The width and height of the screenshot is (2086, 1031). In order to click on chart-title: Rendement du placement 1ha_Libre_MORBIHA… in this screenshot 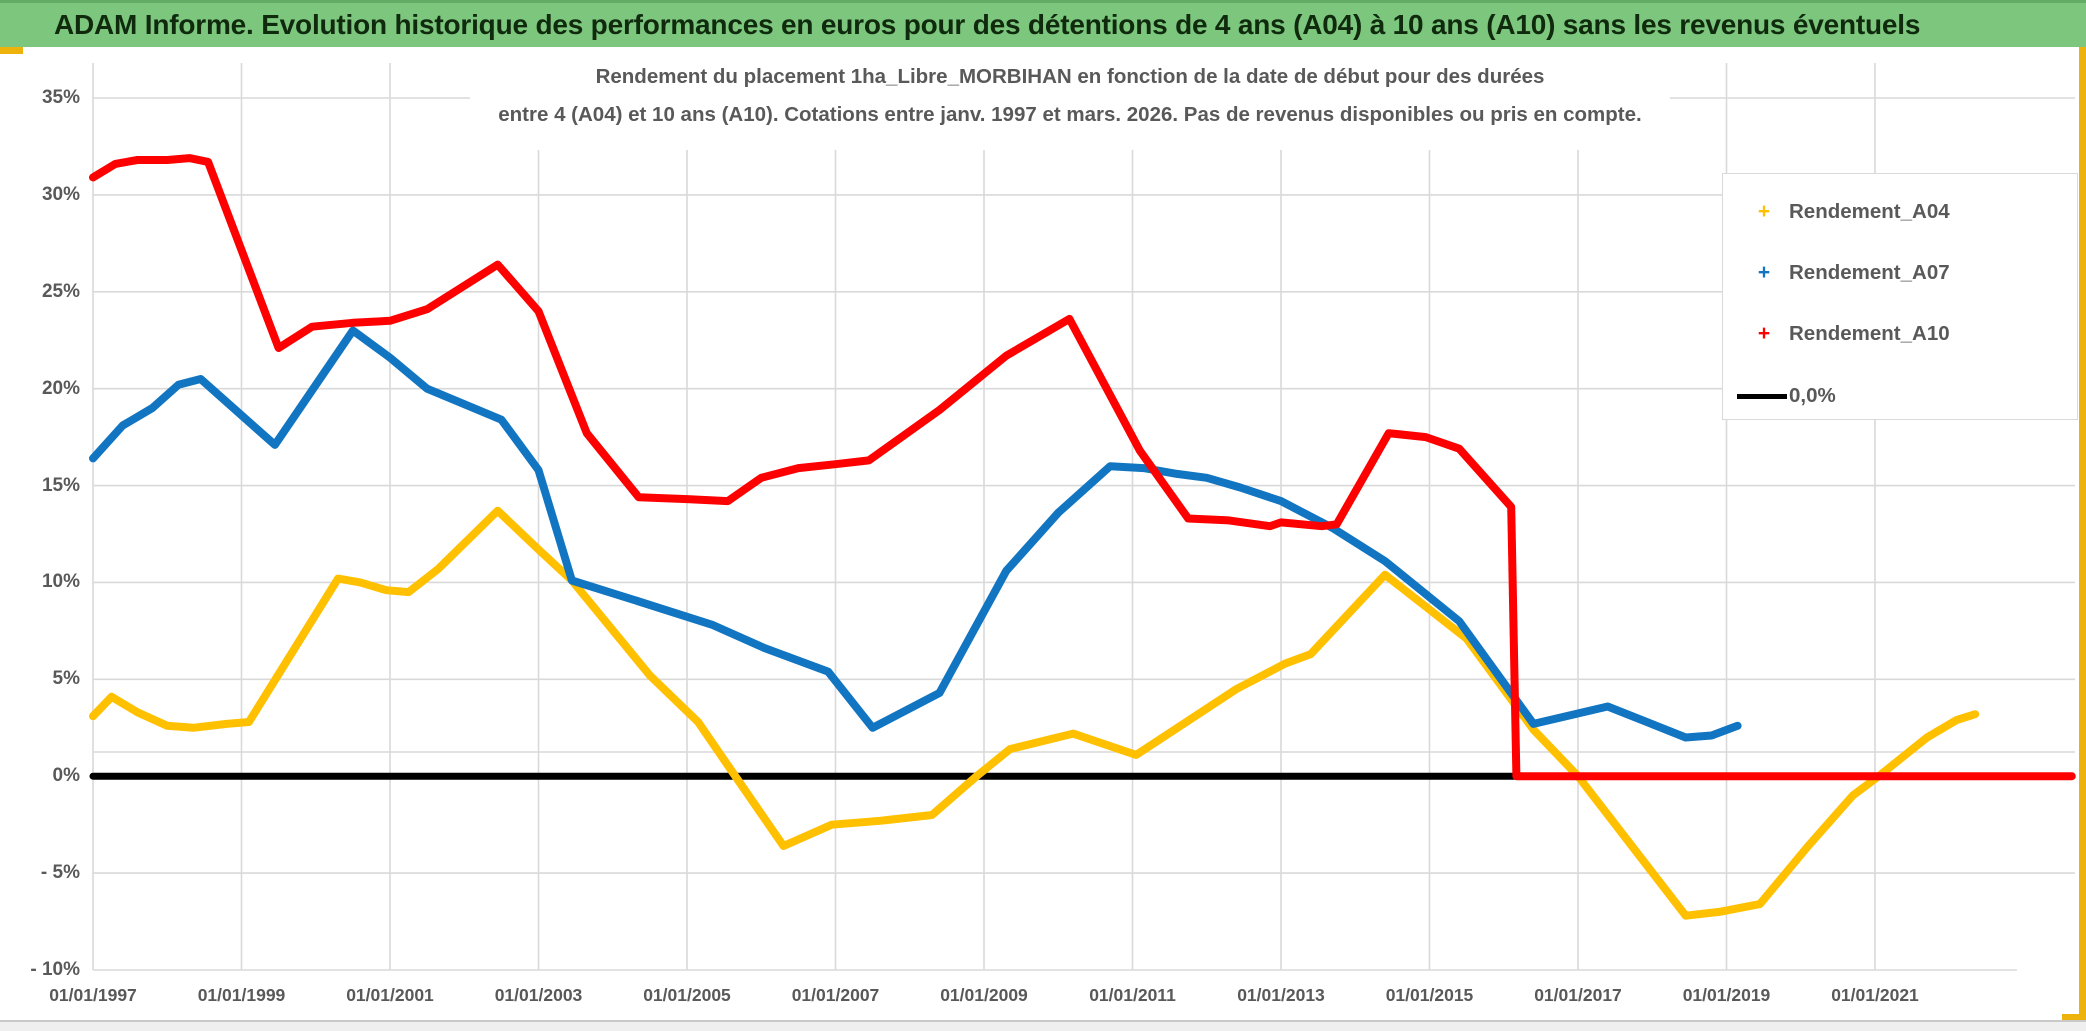, I will do `click(1070, 104)`.